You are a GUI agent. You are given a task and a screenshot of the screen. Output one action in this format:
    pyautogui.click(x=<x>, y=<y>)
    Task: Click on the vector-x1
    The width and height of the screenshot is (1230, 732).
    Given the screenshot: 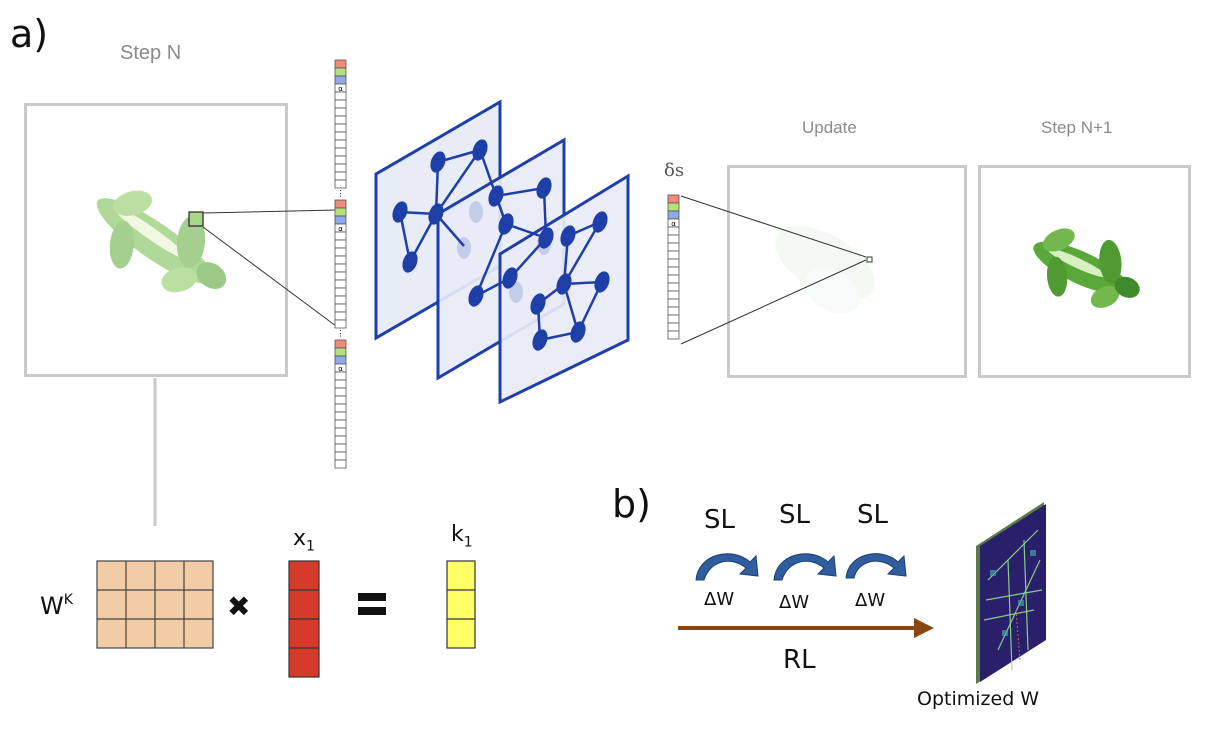 What is the action you would take?
    pyautogui.click(x=304, y=619)
    